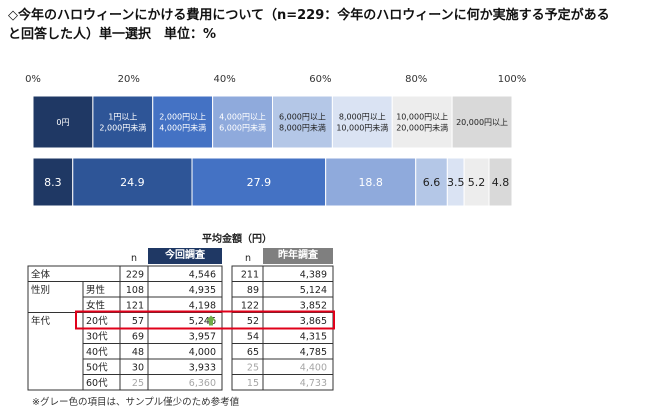  Describe the element at coordinates (211, 320) in the screenshot. I see `up-arrow-icon` at that location.